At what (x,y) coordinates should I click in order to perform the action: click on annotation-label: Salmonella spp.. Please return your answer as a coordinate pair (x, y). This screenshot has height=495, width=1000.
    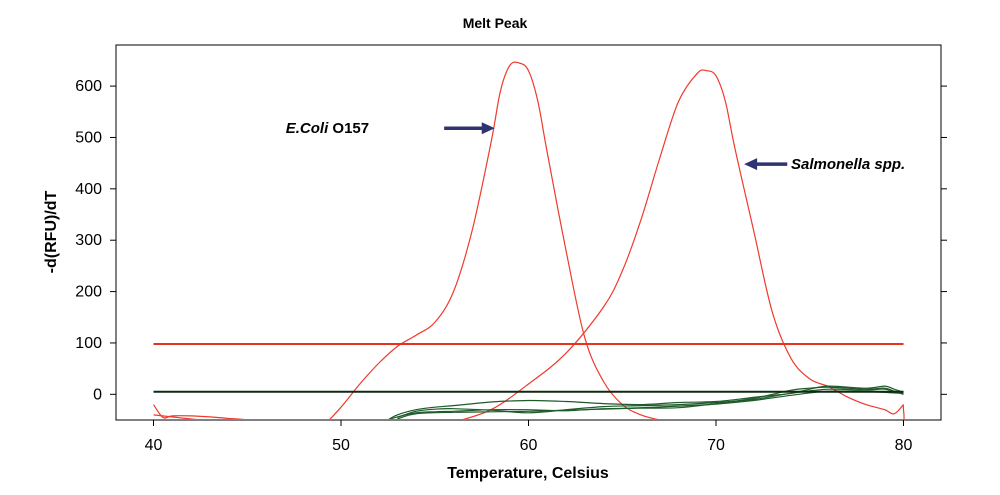
    Looking at the image, I should click on (848, 164).